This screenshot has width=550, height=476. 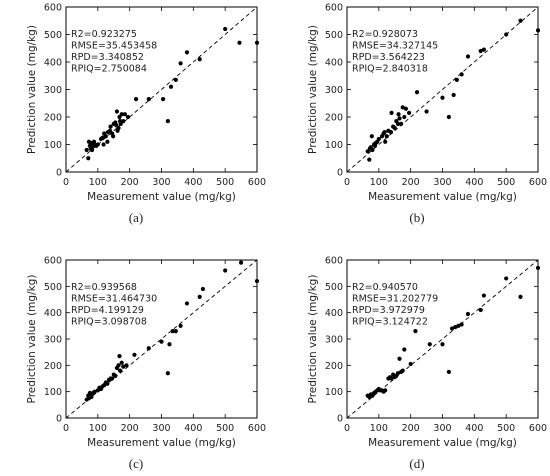 I want to click on stat-annotation: RPD=4.199129, so click(x=107, y=310).